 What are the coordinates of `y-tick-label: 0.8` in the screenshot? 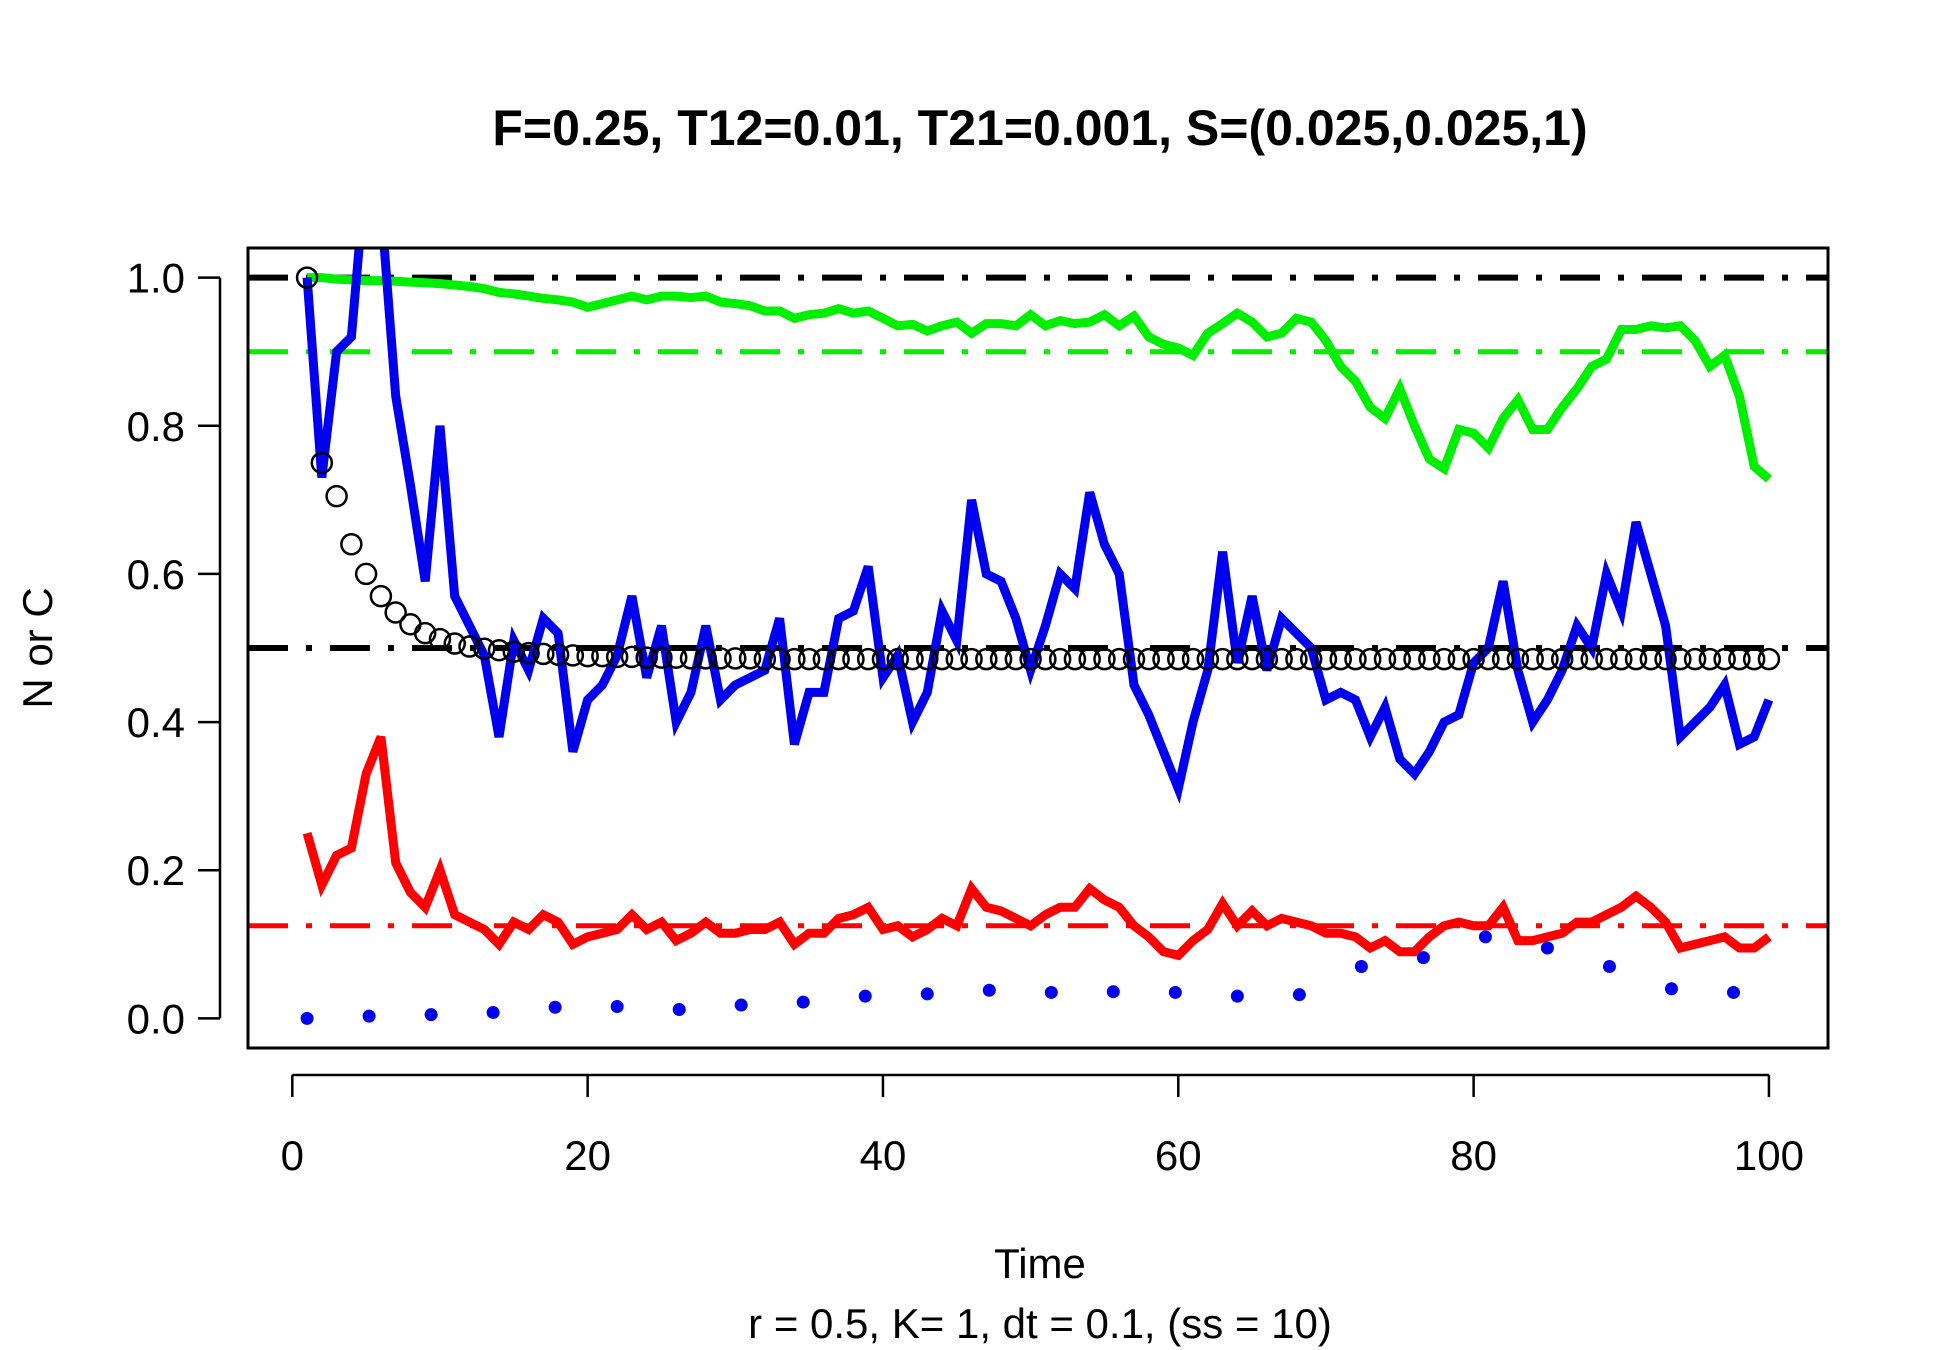 It's located at (156, 426).